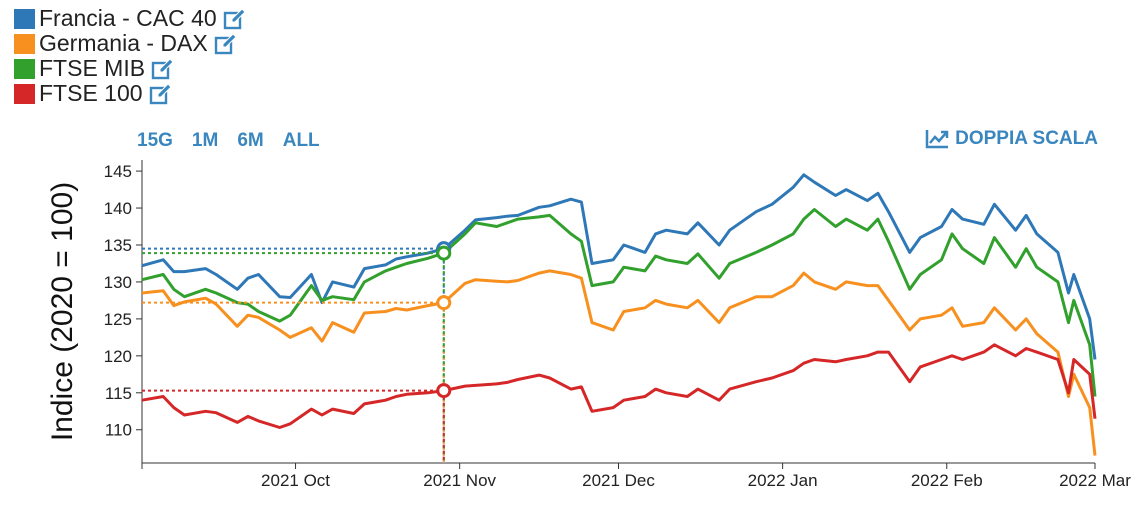 This screenshot has width=1136, height=507. I want to click on range-selector: 15G 1M 6M ALL, so click(238, 141).